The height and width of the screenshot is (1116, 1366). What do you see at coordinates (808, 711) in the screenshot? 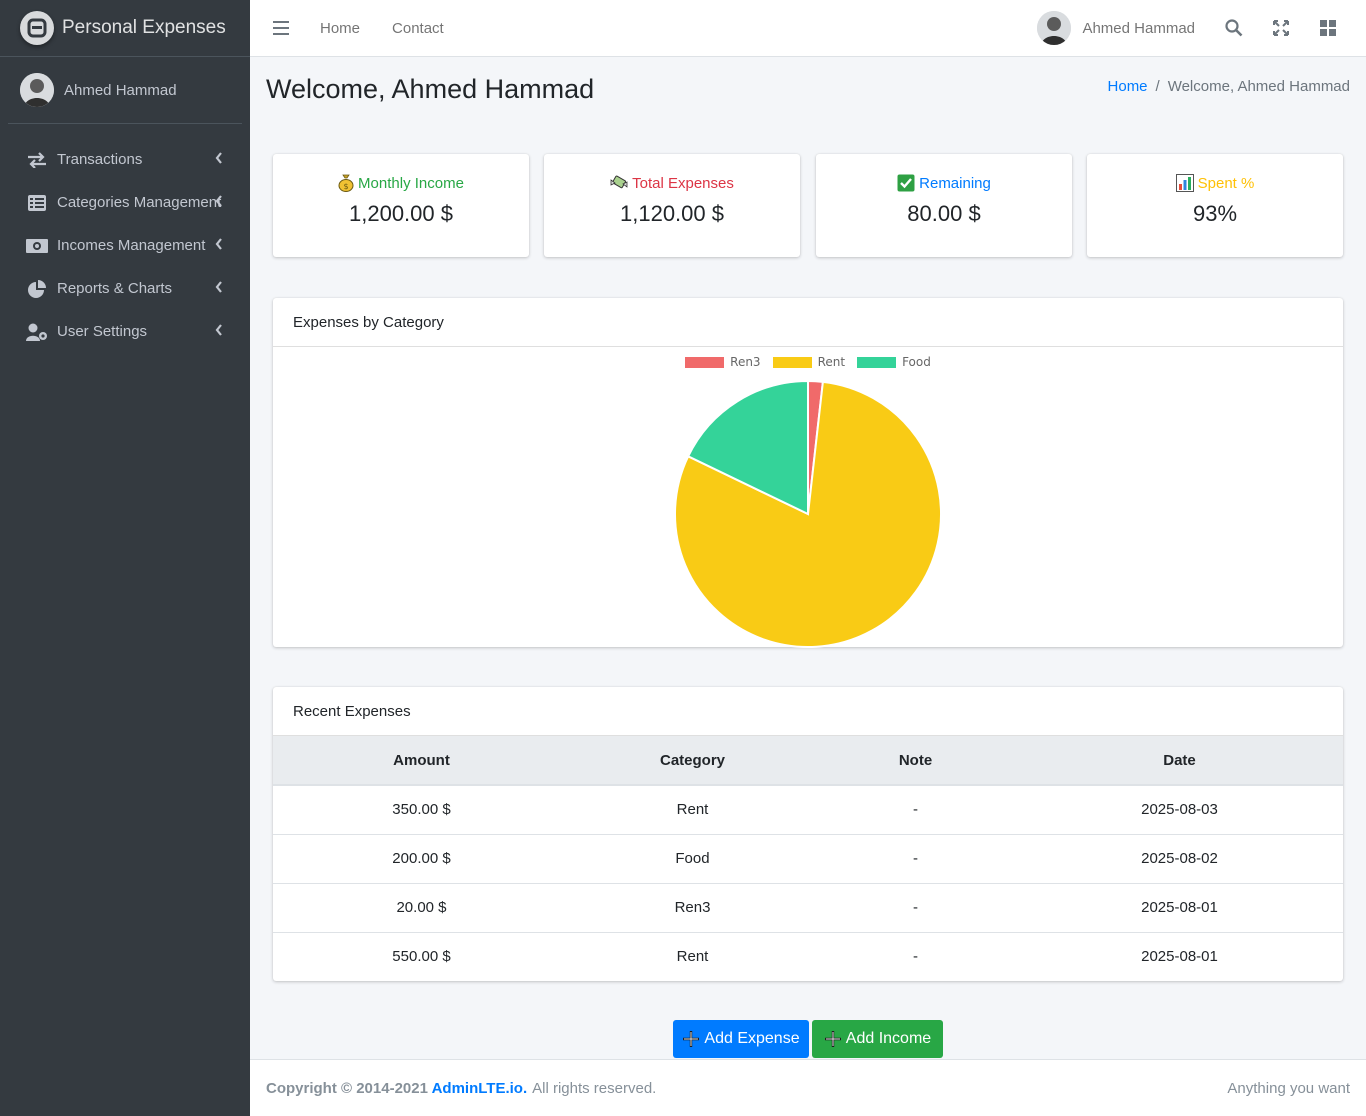
I see `card-title: Recent Expenses` at bounding box center [808, 711].